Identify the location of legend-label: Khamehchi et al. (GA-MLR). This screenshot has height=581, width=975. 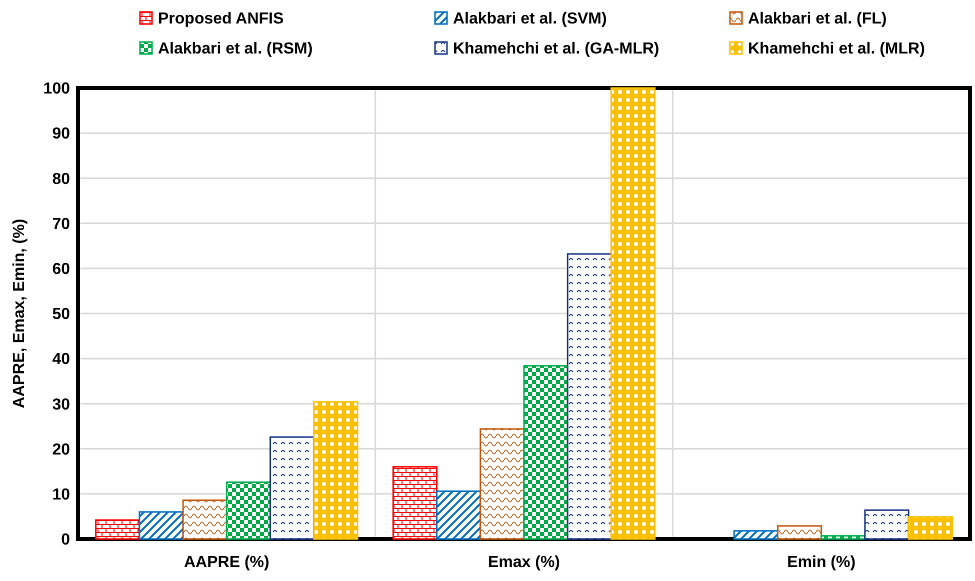
(556, 49).